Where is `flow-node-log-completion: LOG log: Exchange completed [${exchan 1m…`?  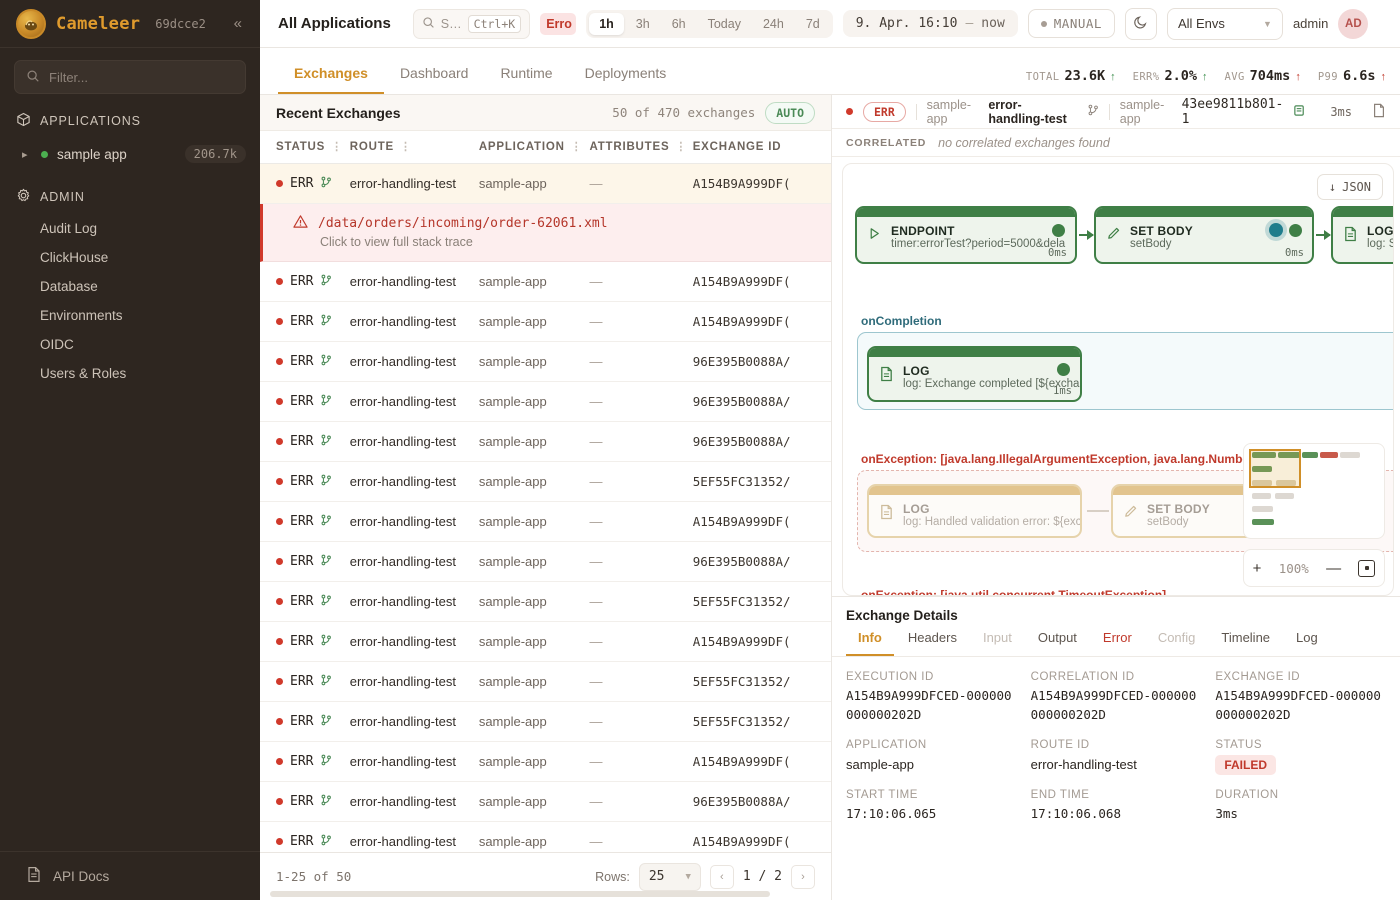 flow-node-log-completion: LOG log: Exchange completed [${exchan 1m… is located at coordinates (974, 374).